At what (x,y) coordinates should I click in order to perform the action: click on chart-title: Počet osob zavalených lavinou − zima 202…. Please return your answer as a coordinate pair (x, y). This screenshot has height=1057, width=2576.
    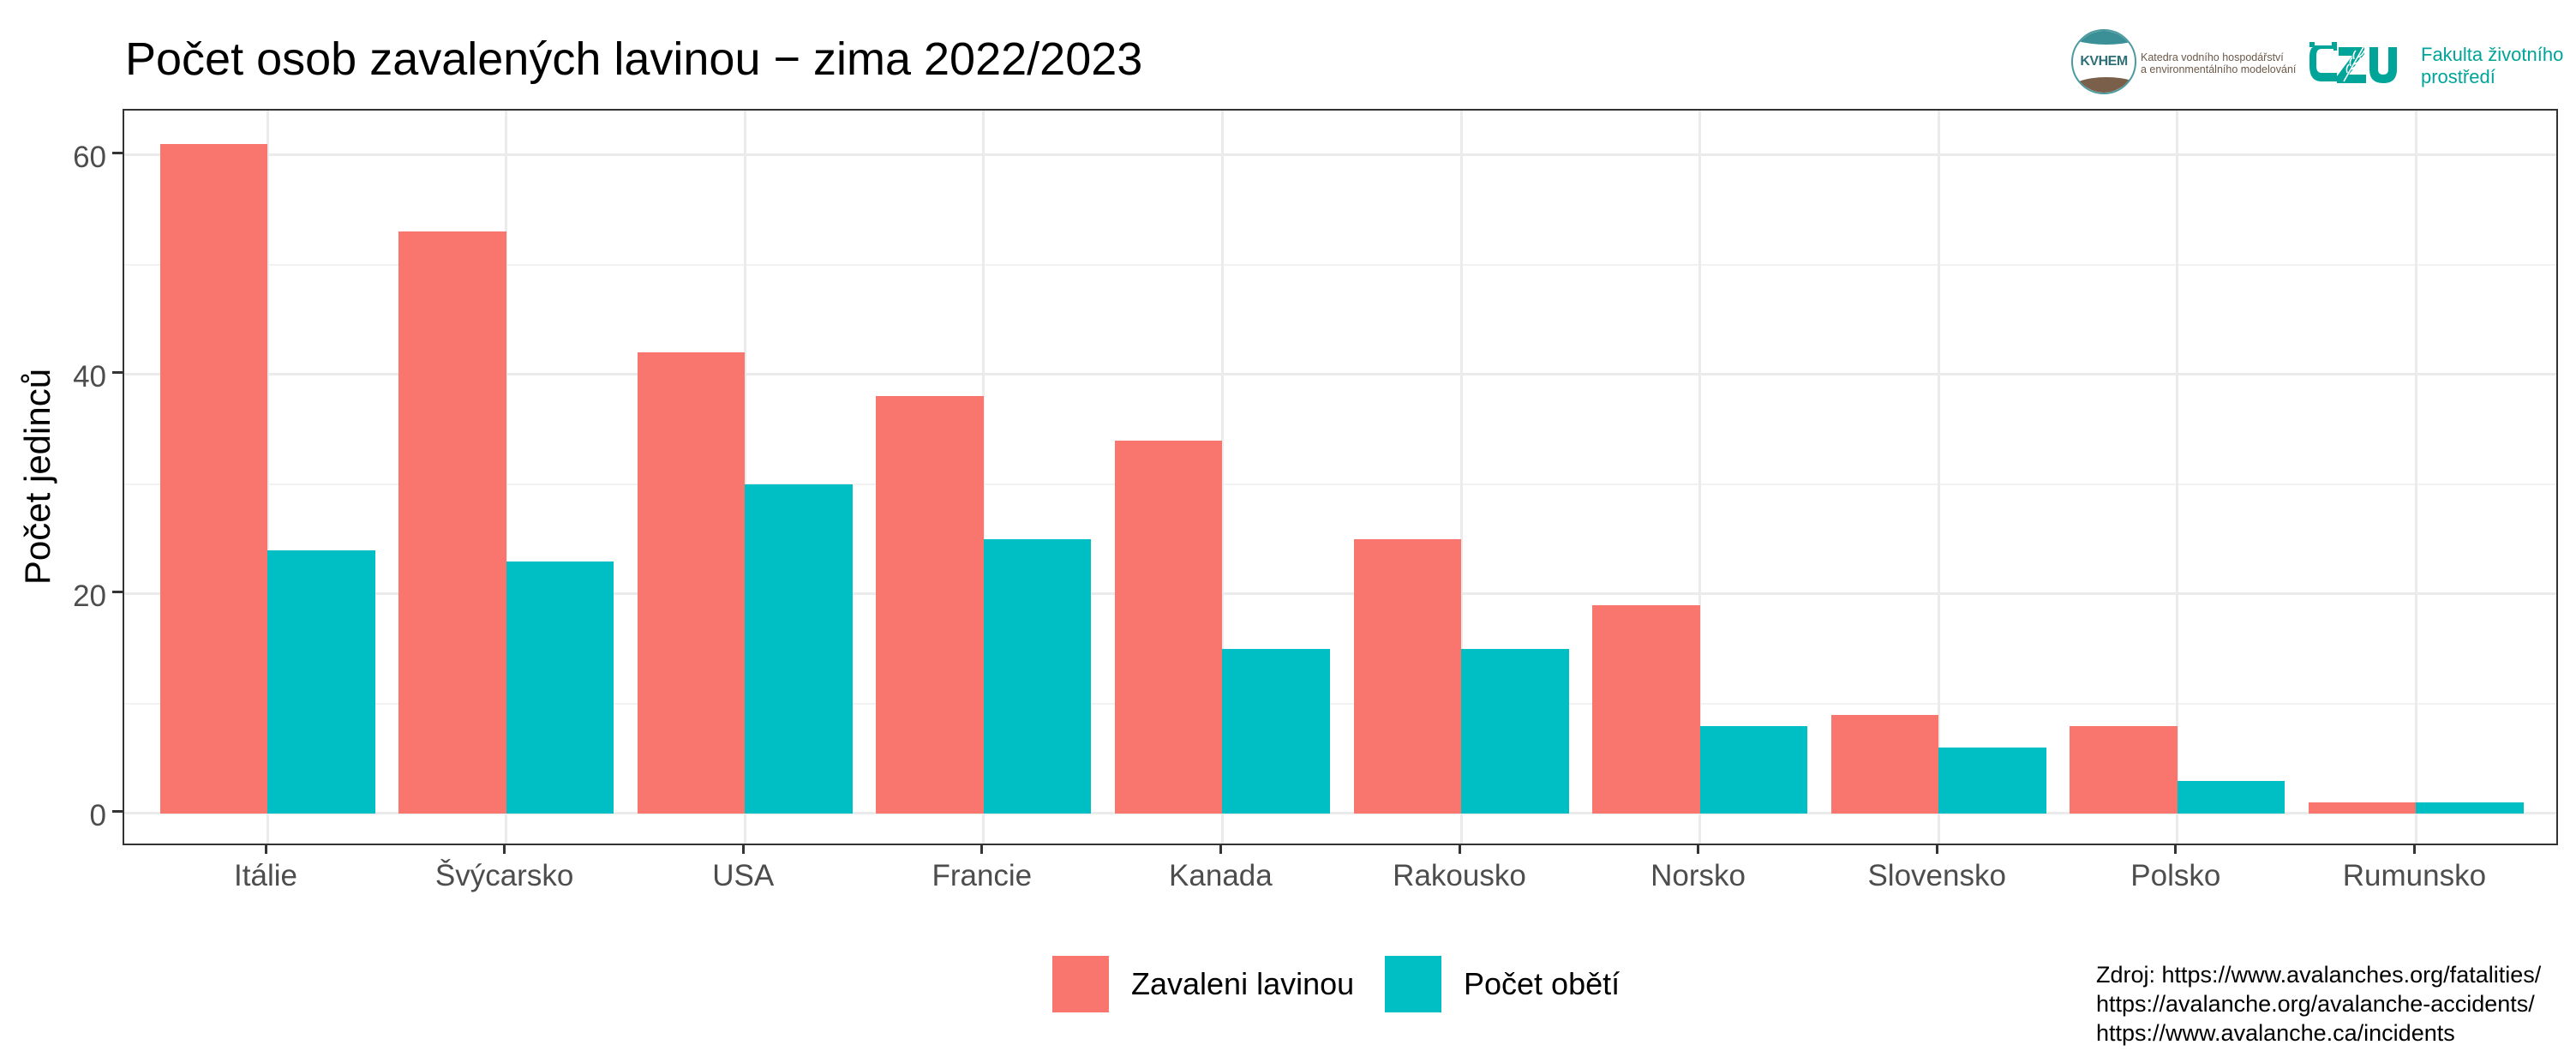
    Looking at the image, I should click on (634, 59).